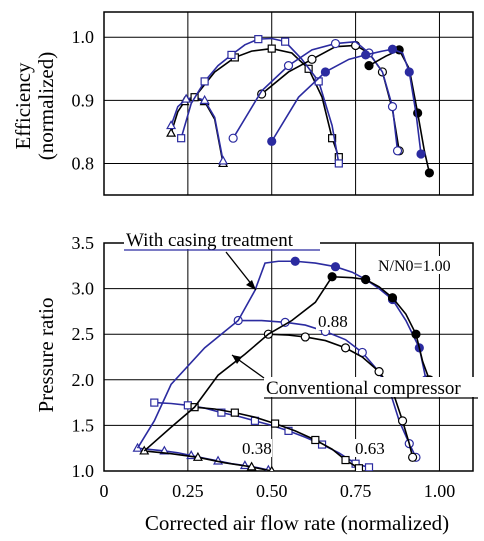 This screenshot has width=484, height=541. I want to click on speed-line-088-conventional, so click(341, 395).